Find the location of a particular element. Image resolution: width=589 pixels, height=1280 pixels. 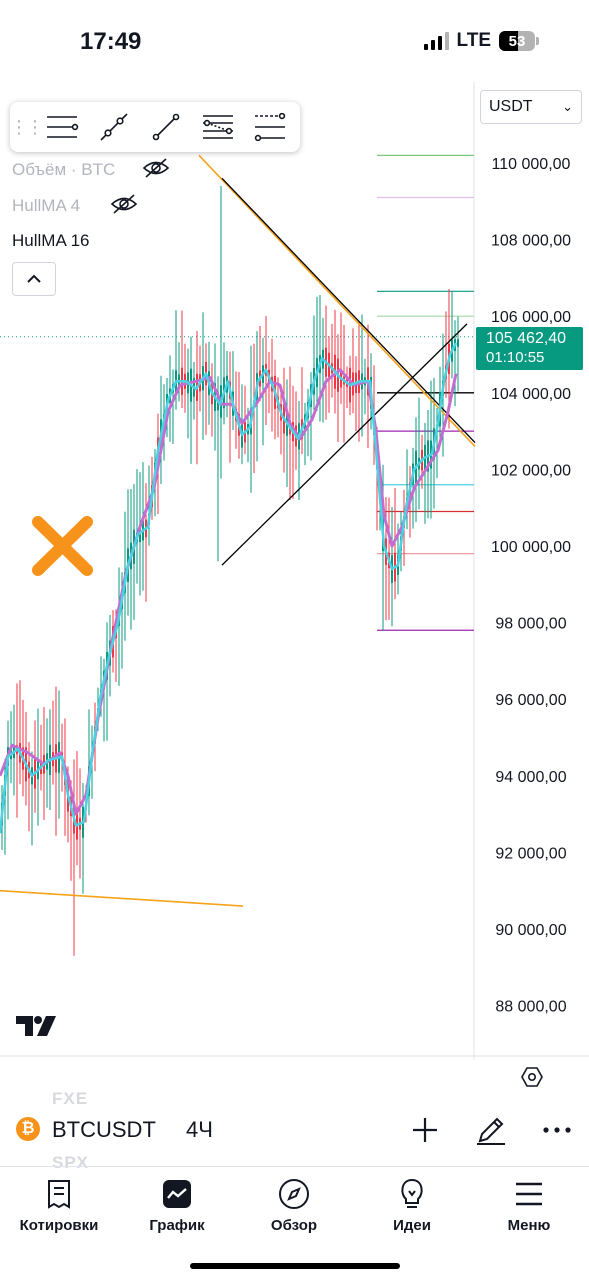

trendline-descending-resistance is located at coordinates (337, 300).